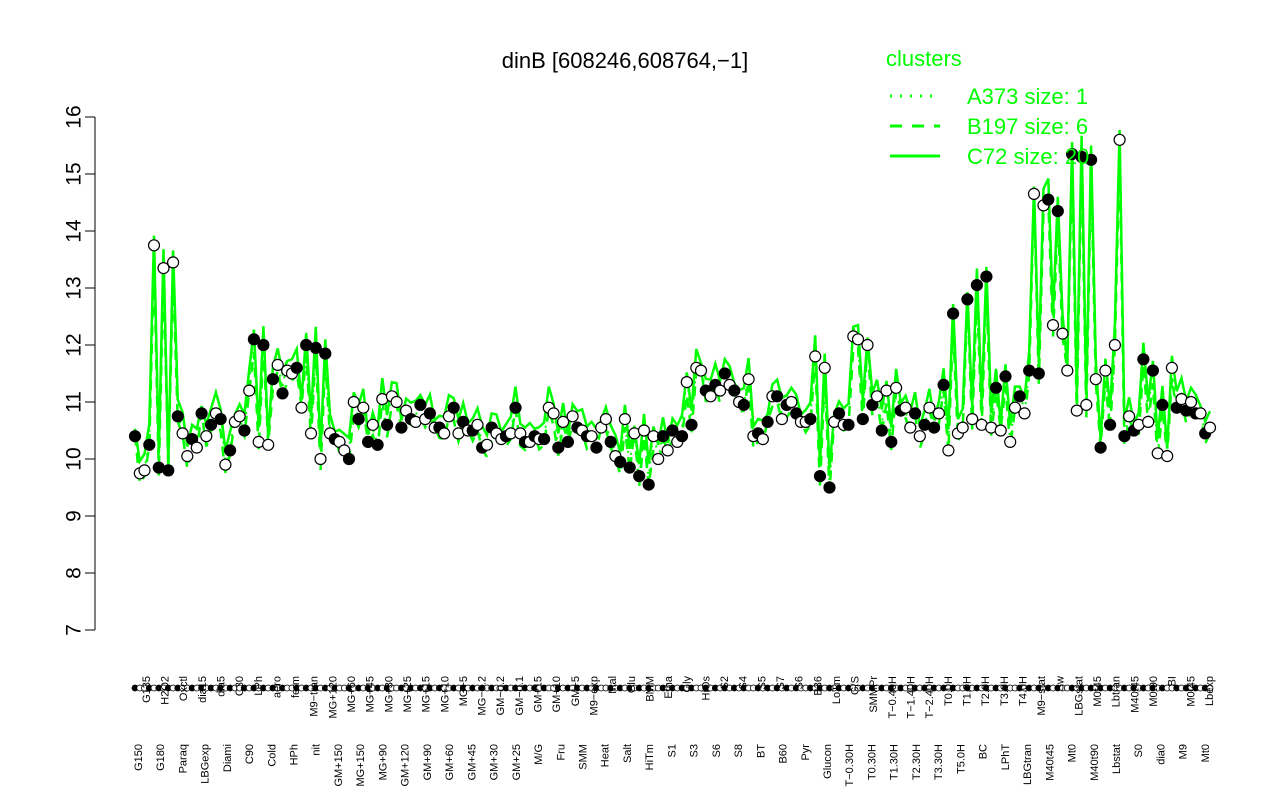 This screenshot has height=800, width=1280. What do you see at coordinates (828, 761) in the screenshot?
I see `x-tick-label: Glucon` at bounding box center [828, 761].